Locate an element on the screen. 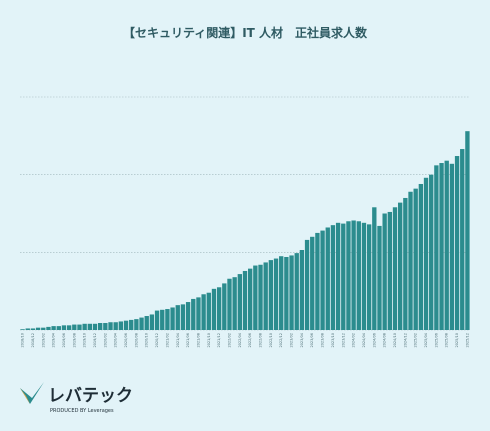  x-tick-label: 2023/02 is located at coordinates (292, 340).